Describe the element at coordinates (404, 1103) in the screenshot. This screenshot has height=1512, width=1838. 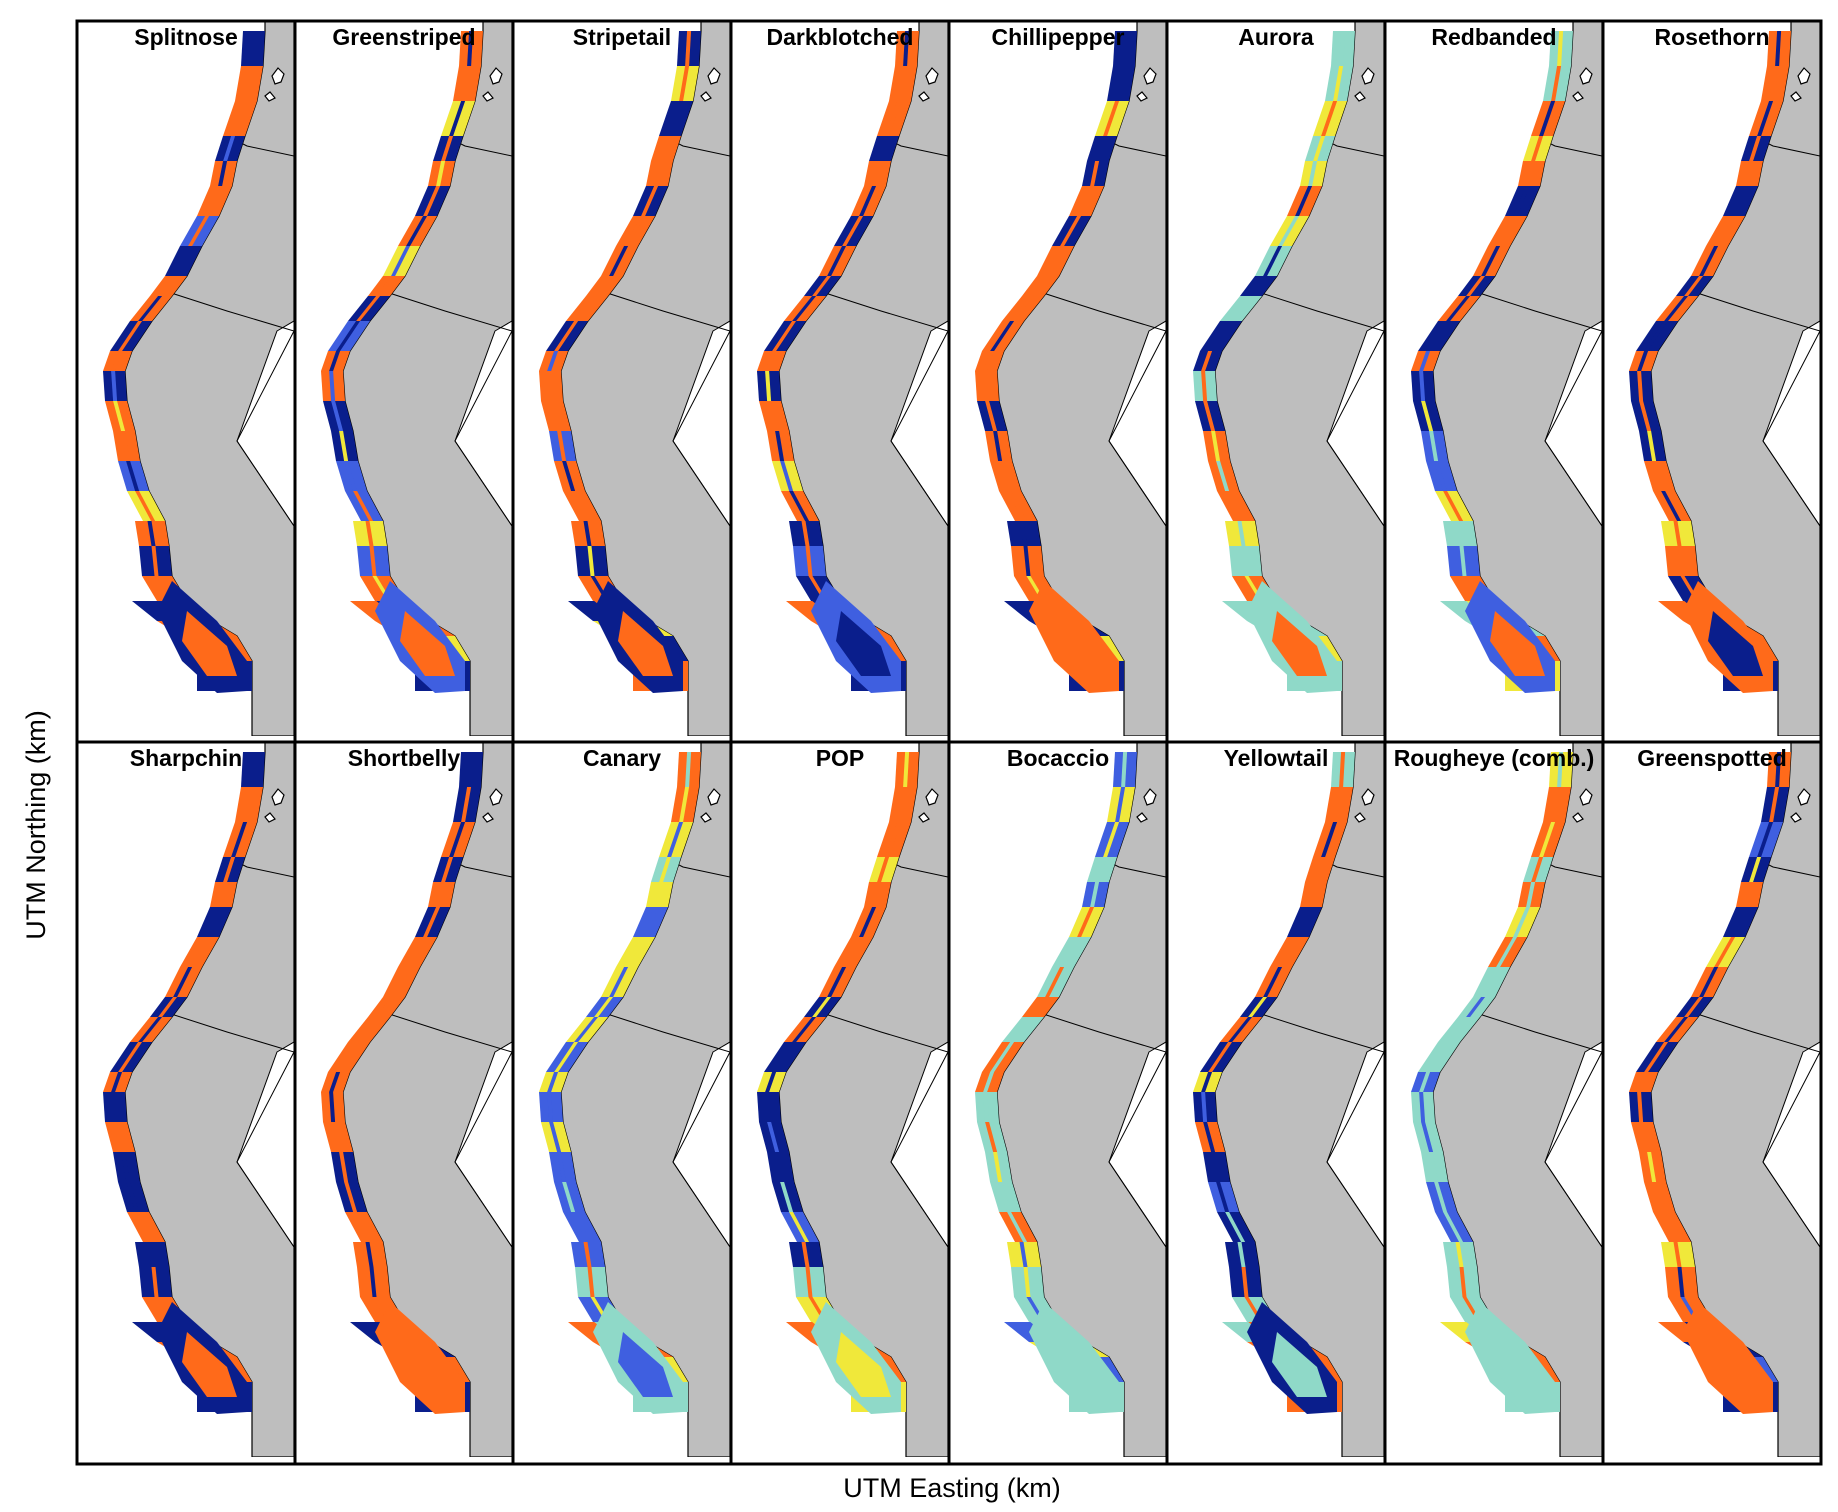
I see `map-panel: Shortbelly` at that location.